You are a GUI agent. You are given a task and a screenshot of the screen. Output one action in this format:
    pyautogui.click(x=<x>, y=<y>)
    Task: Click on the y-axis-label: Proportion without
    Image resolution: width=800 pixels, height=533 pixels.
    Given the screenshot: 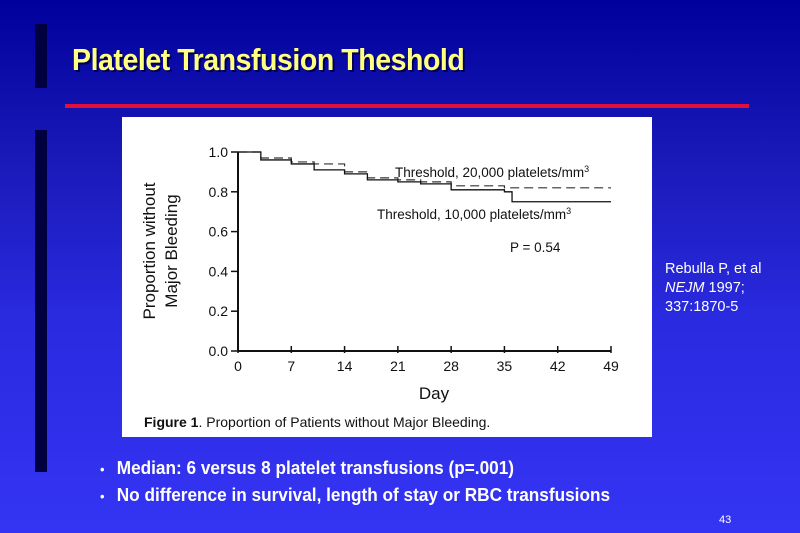 What is the action you would take?
    pyautogui.click(x=149, y=250)
    